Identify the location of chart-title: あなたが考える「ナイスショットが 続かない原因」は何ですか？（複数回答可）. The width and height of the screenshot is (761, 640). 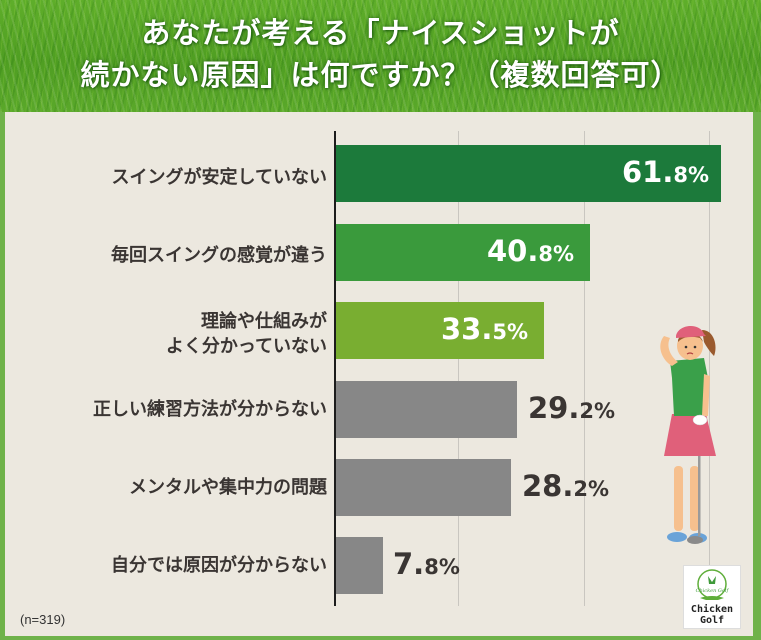
(380, 54).